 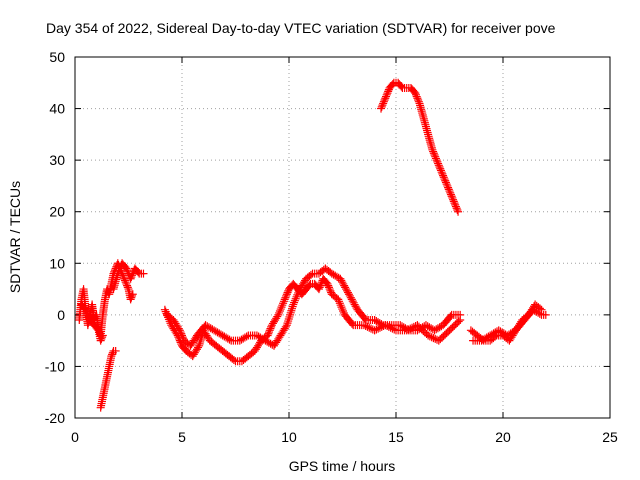 What do you see at coordinates (75, 437) in the screenshot?
I see `x-tick-label: 0` at bounding box center [75, 437].